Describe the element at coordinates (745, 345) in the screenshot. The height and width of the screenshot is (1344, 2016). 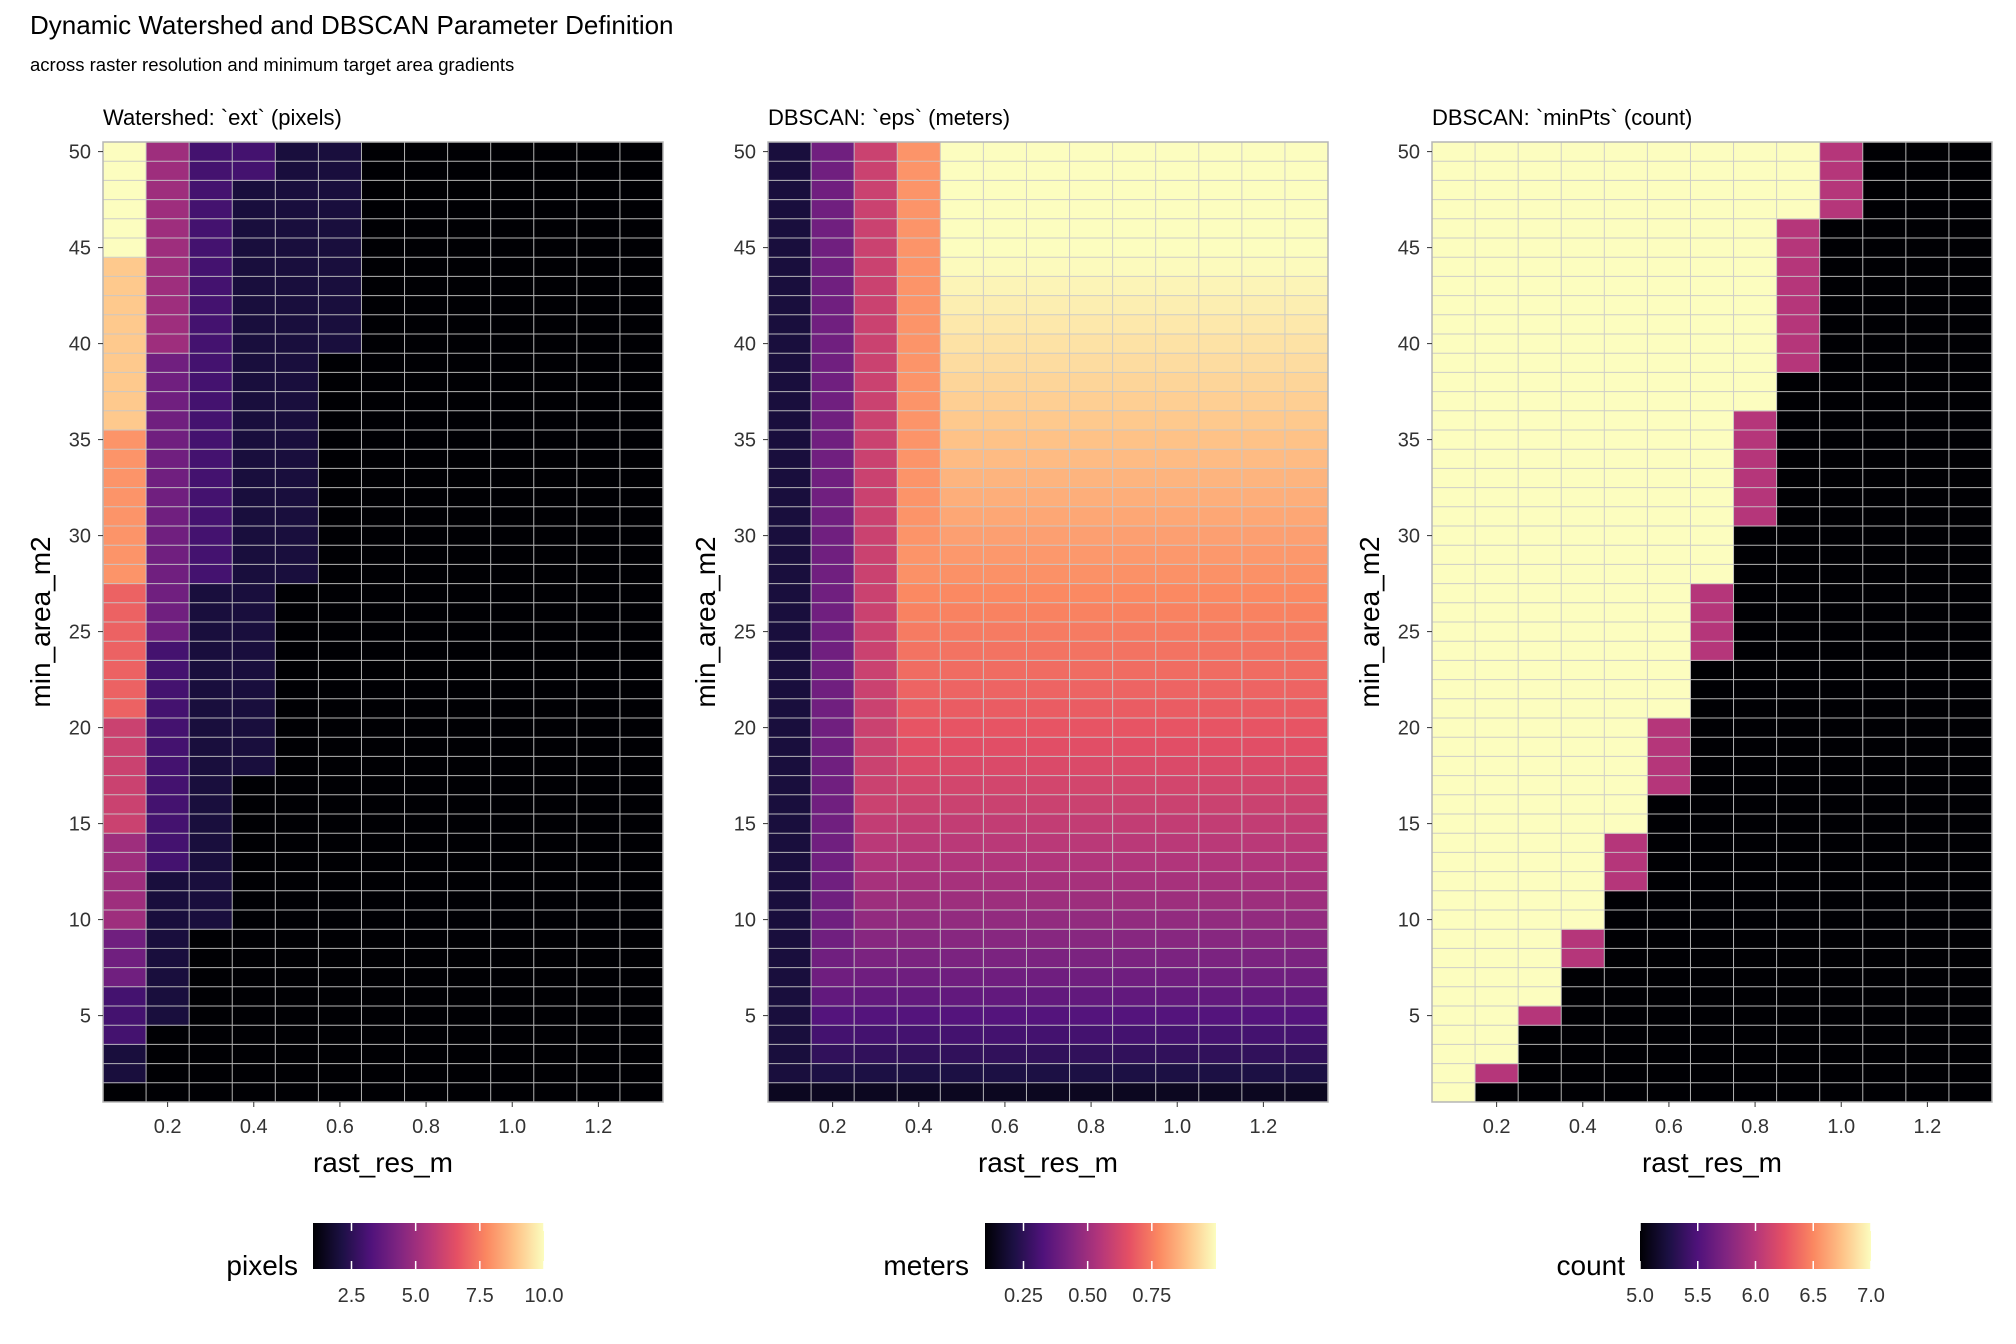
I see `y-tick-label: 40` at that location.